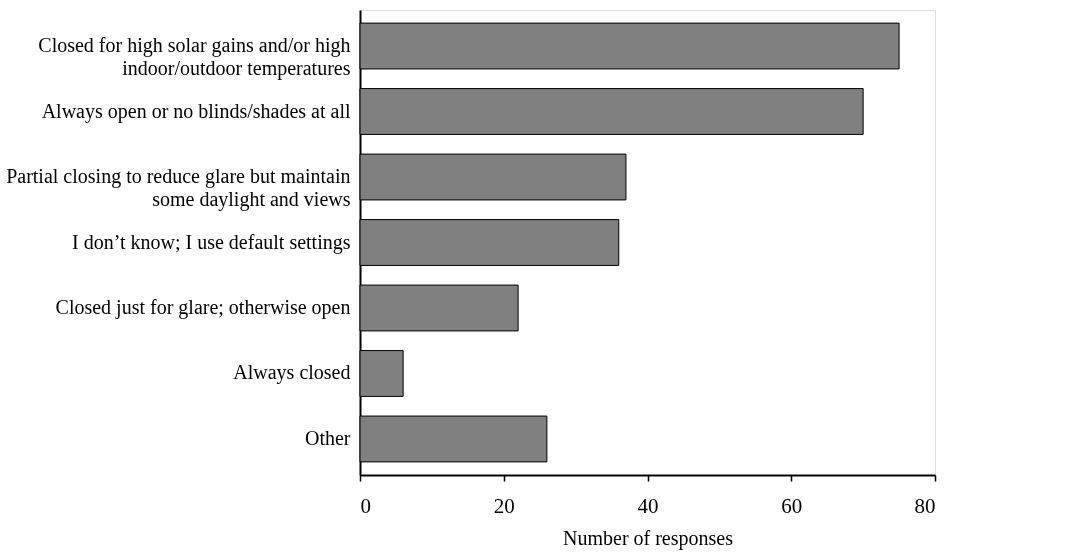 The width and height of the screenshot is (1086, 559). What do you see at coordinates (365, 505) in the screenshot?
I see `x-tick-label: 0` at bounding box center [365, 505].